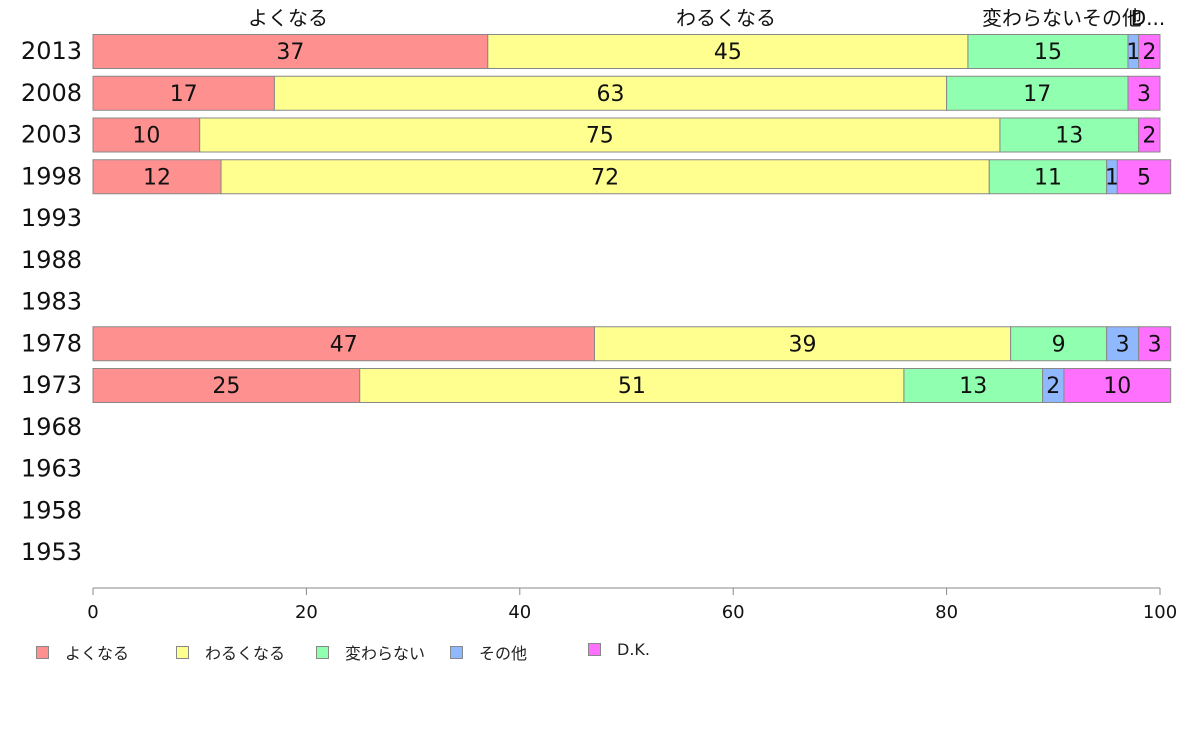  I want to click on legend-label: 変わらない, so click(385, 653).